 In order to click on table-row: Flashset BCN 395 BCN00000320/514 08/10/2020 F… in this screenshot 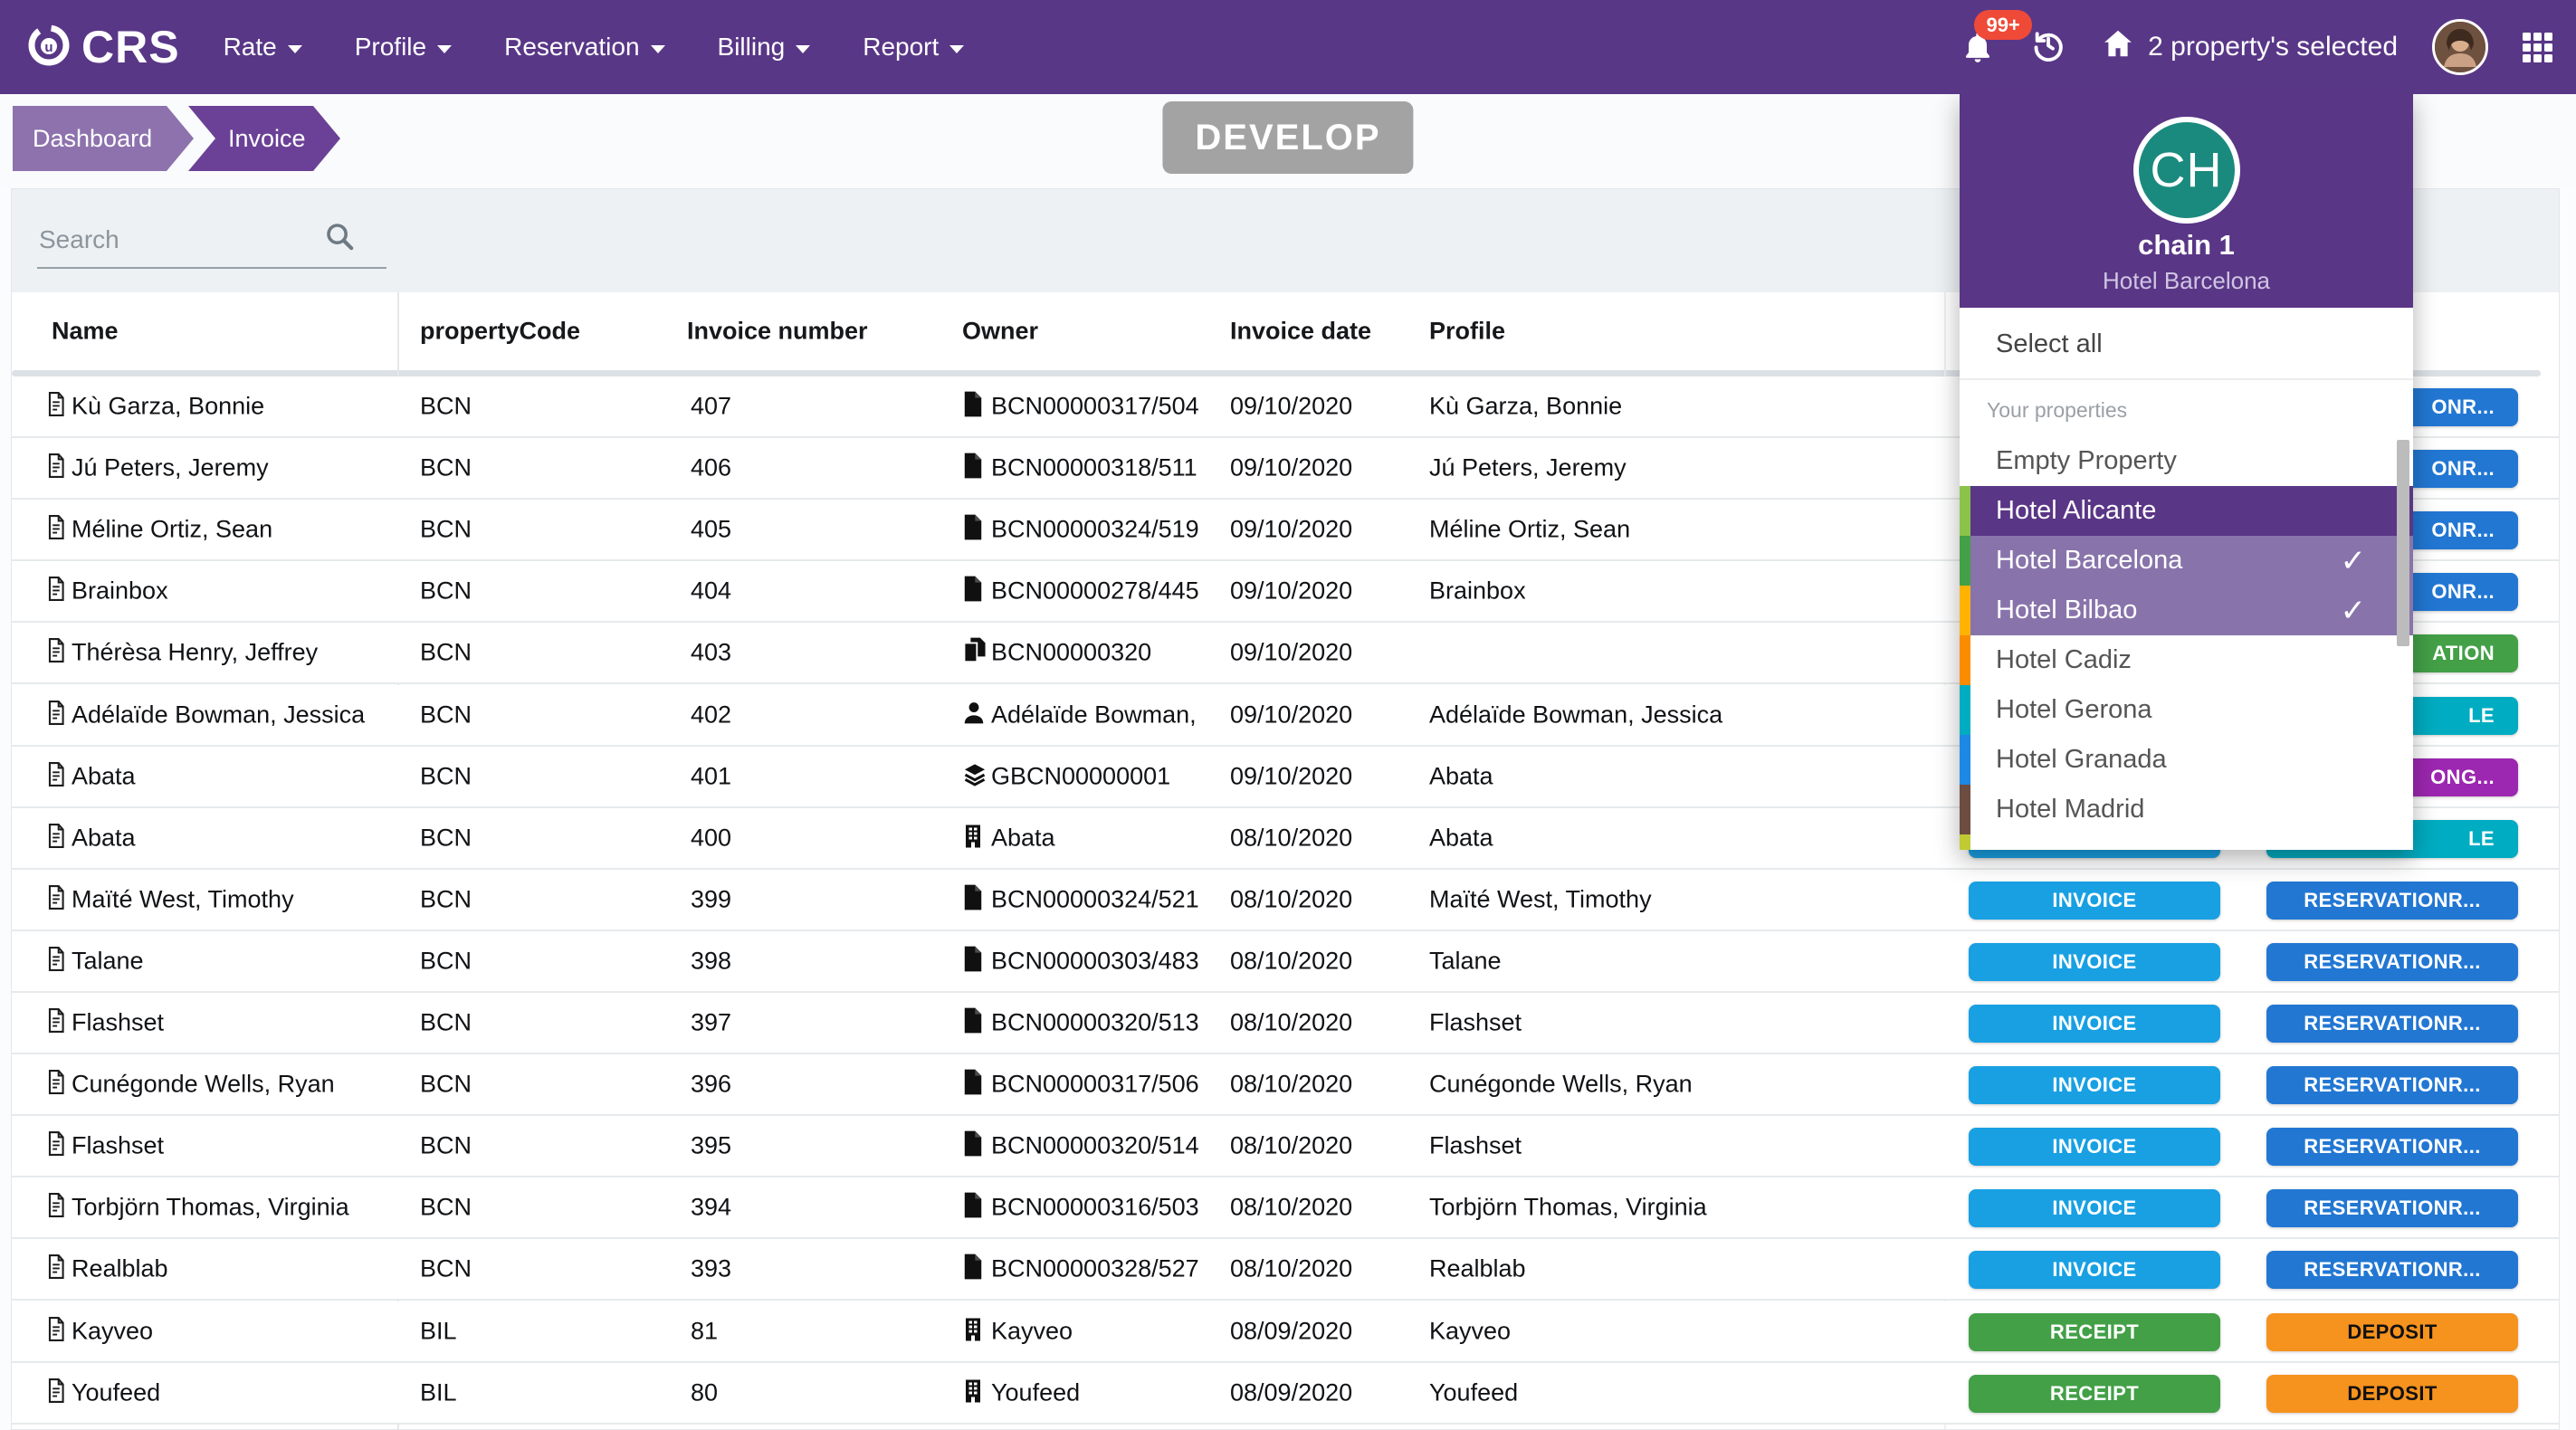, I will do `click(1285, 1147)`.